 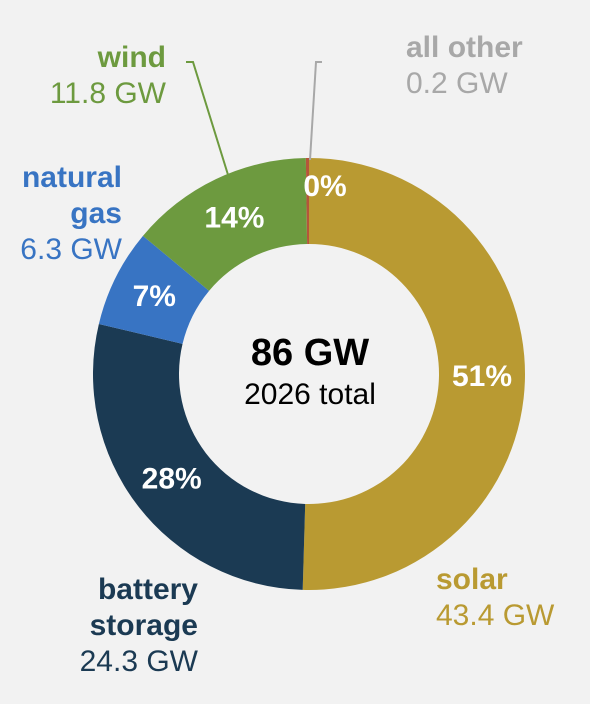 I want to click on label-battery-value: 24.3 GW, so click(x=138, y=661).